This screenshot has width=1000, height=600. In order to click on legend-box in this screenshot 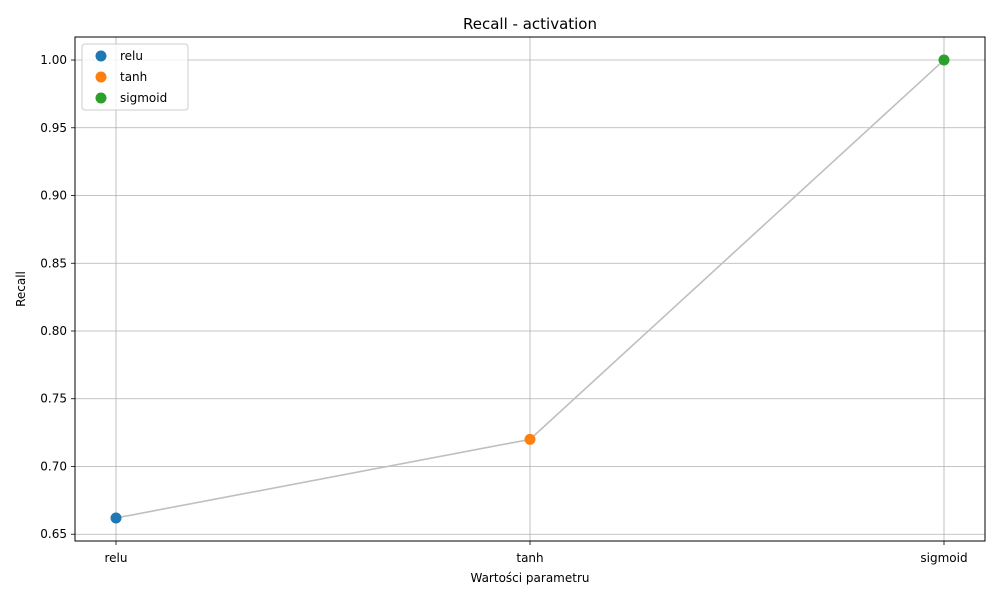, I will do `click(135, 77)`.